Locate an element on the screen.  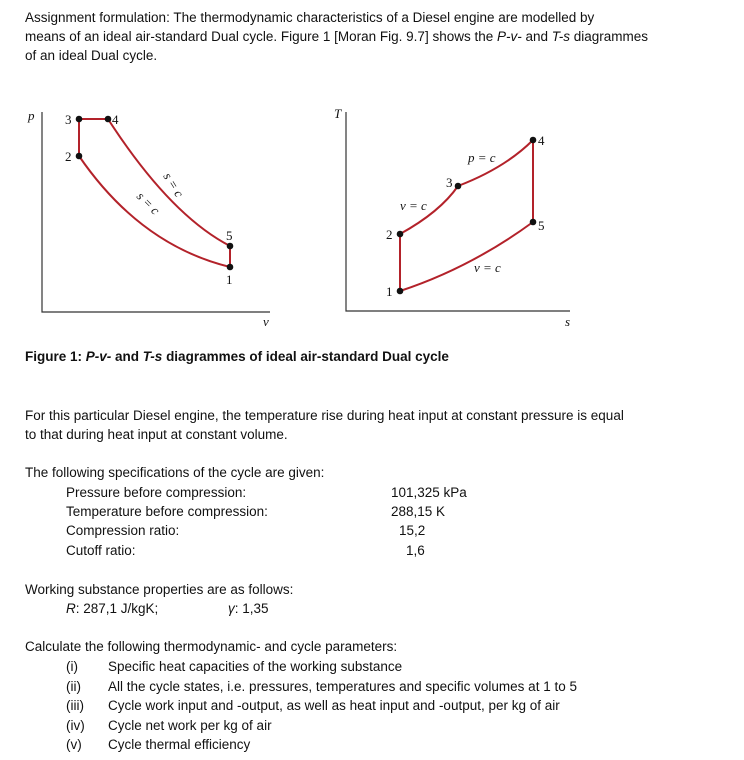
ts-label-v-const-23: v = c is located at coordinates (413, 205).